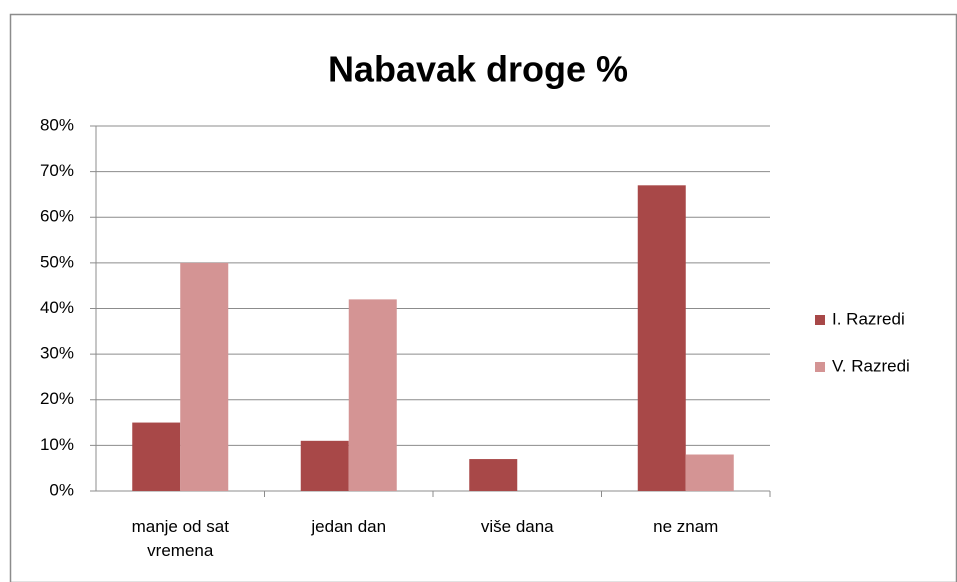 Image resolution: width=957 pixels, height=582 pixels. What do you see at coordinates (868, 318) in the screenshot?
I see `legend-label: I. Razredi` at bounding box center [868, 318].